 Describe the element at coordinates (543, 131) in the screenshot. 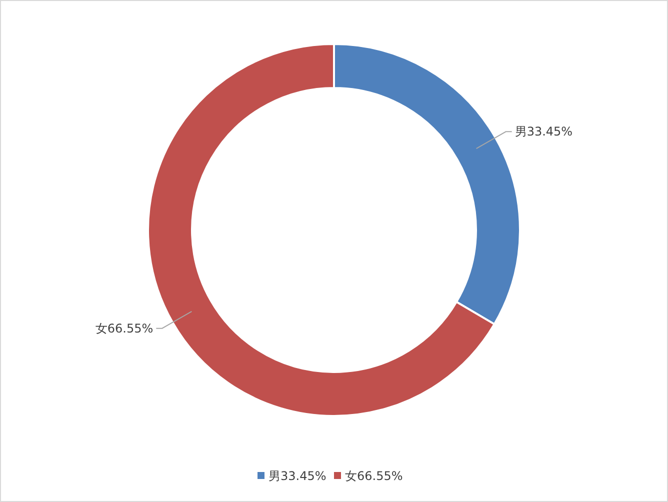

I see `data-label: 男33.45%` at that location.